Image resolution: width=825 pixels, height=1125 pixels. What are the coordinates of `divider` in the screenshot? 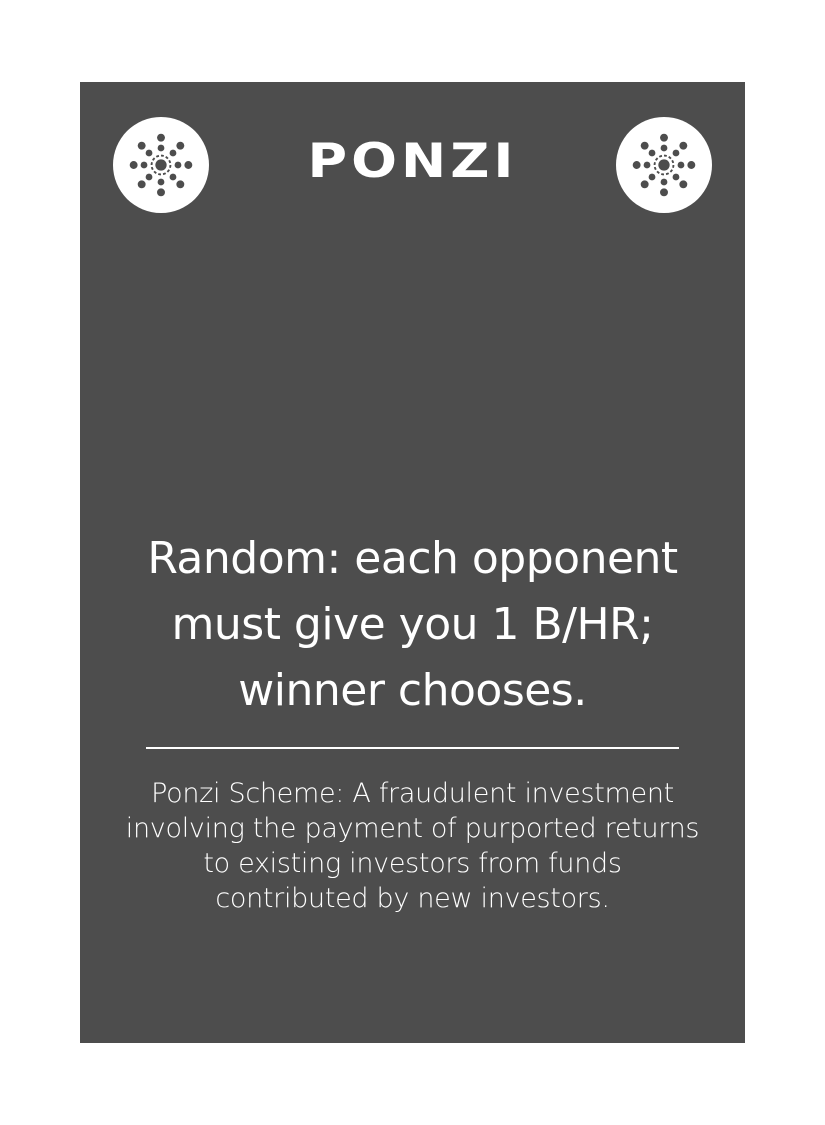 It's located at (412, 748).